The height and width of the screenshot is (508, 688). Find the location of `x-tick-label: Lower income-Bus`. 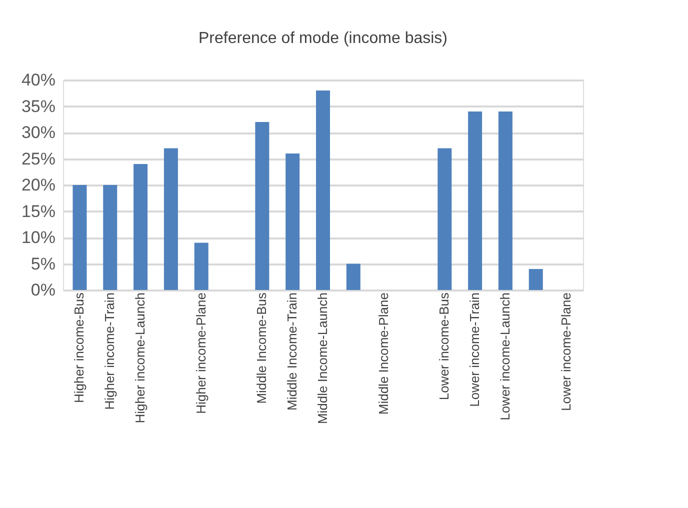

x-tick-label: Lower income-Bus is located at coordinates (444, 346).